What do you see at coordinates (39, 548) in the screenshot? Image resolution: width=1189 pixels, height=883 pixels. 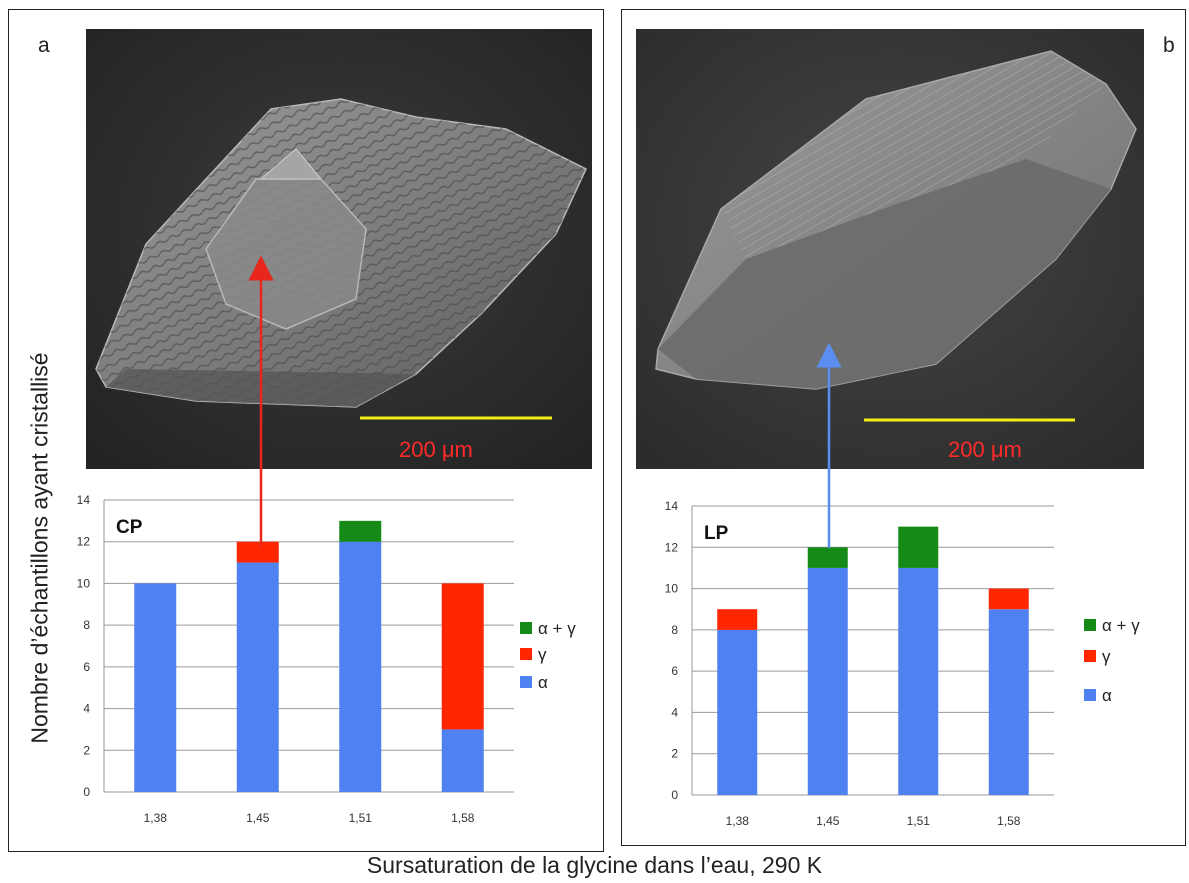 I see `y-axis-label: Nombre d’échantillons ayant cristallisé` at bounding box center [39, 548].